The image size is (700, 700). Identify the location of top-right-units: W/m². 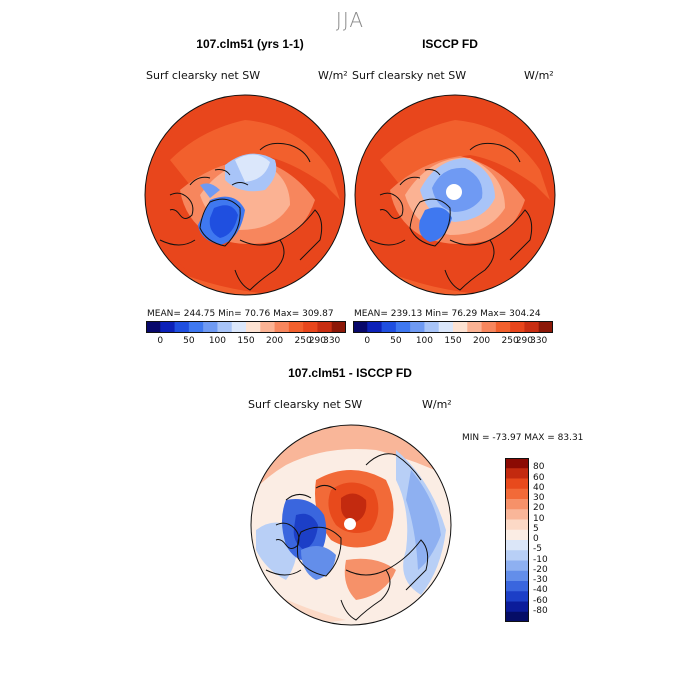
(539, 75).